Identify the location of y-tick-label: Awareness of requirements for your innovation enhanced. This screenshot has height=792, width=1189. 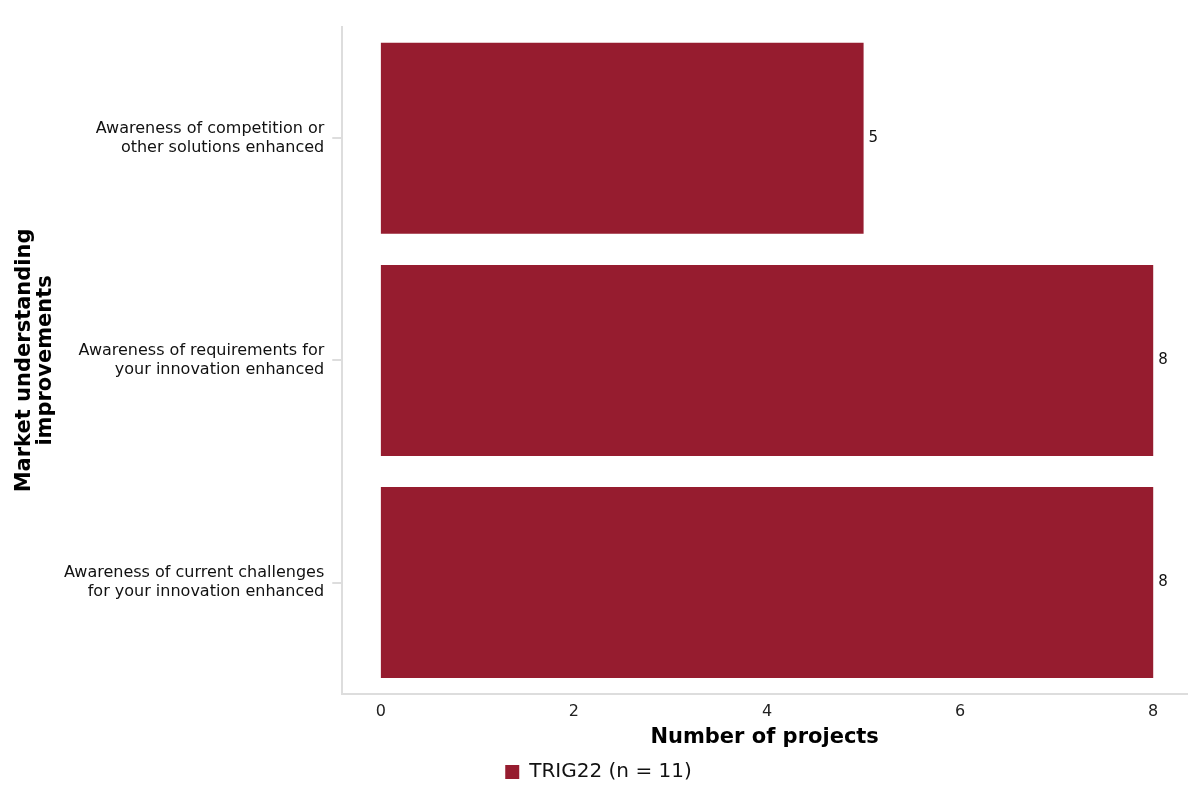
(201, 359).